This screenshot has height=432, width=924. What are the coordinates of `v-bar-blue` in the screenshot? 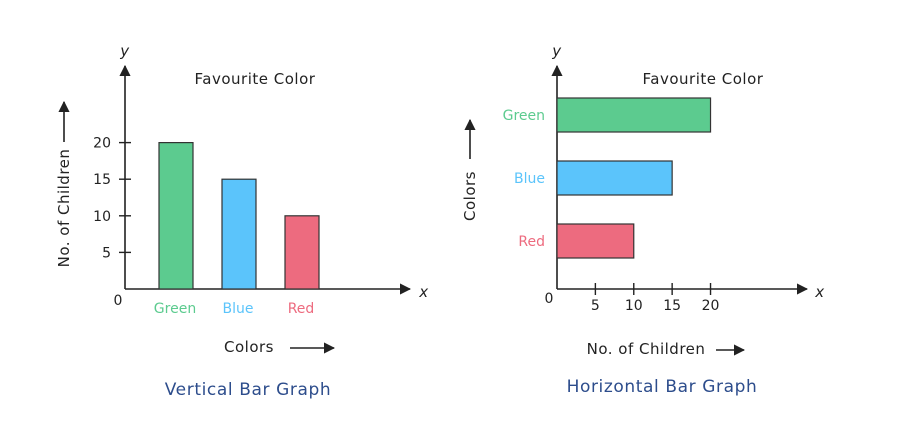 It's located at (239, 234).